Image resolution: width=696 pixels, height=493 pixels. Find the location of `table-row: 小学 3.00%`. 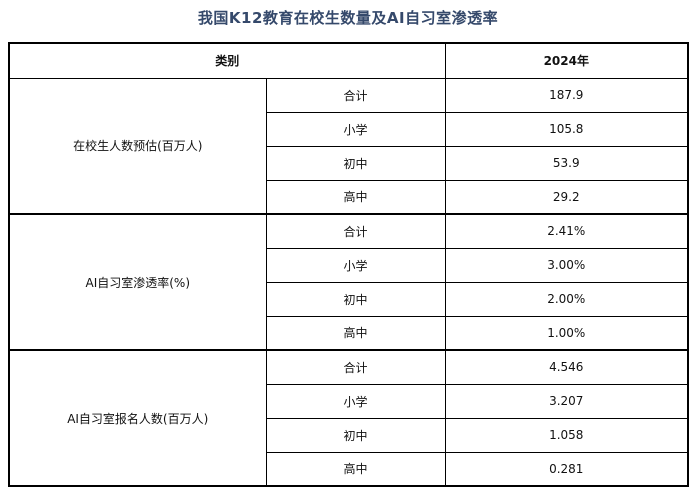

table-row: 小学 3.00% is located at coordinates (349, 265).